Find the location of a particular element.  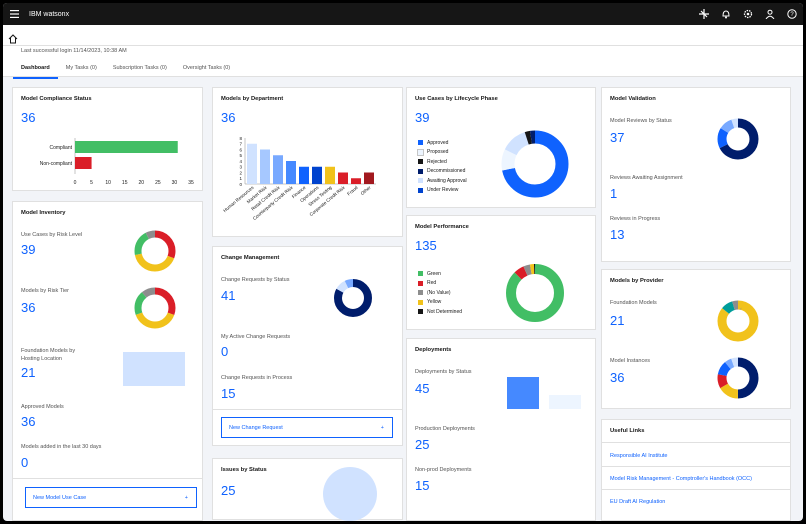

legend-item: Green is located at coordinates (440, 274).